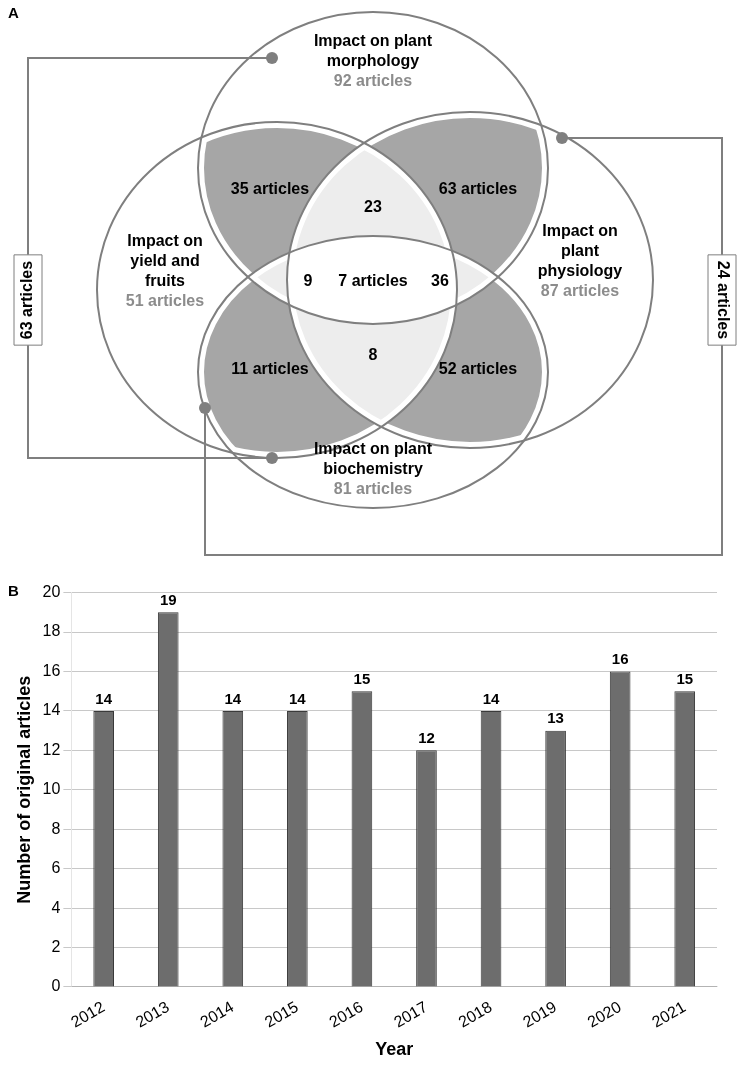  Describe the element at coordinates (51, 631) in the screenshot. I see `y-tick-label: 18` at that location.